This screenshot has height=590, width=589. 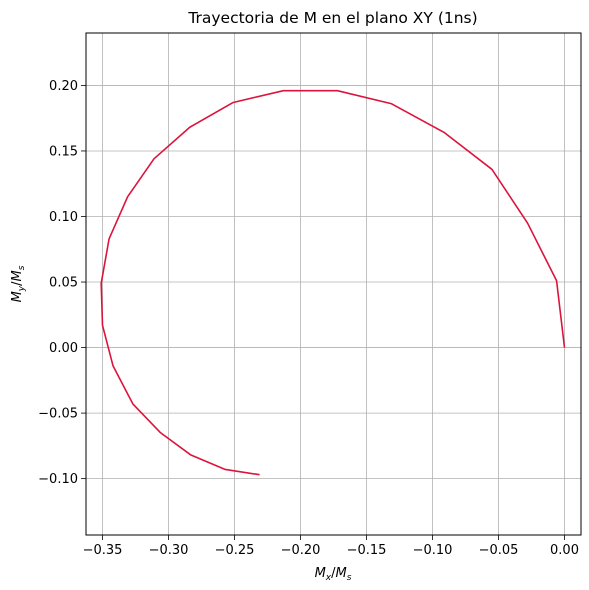 I want to click on y-tick-label: 0.20, so click(x=63, y=86).